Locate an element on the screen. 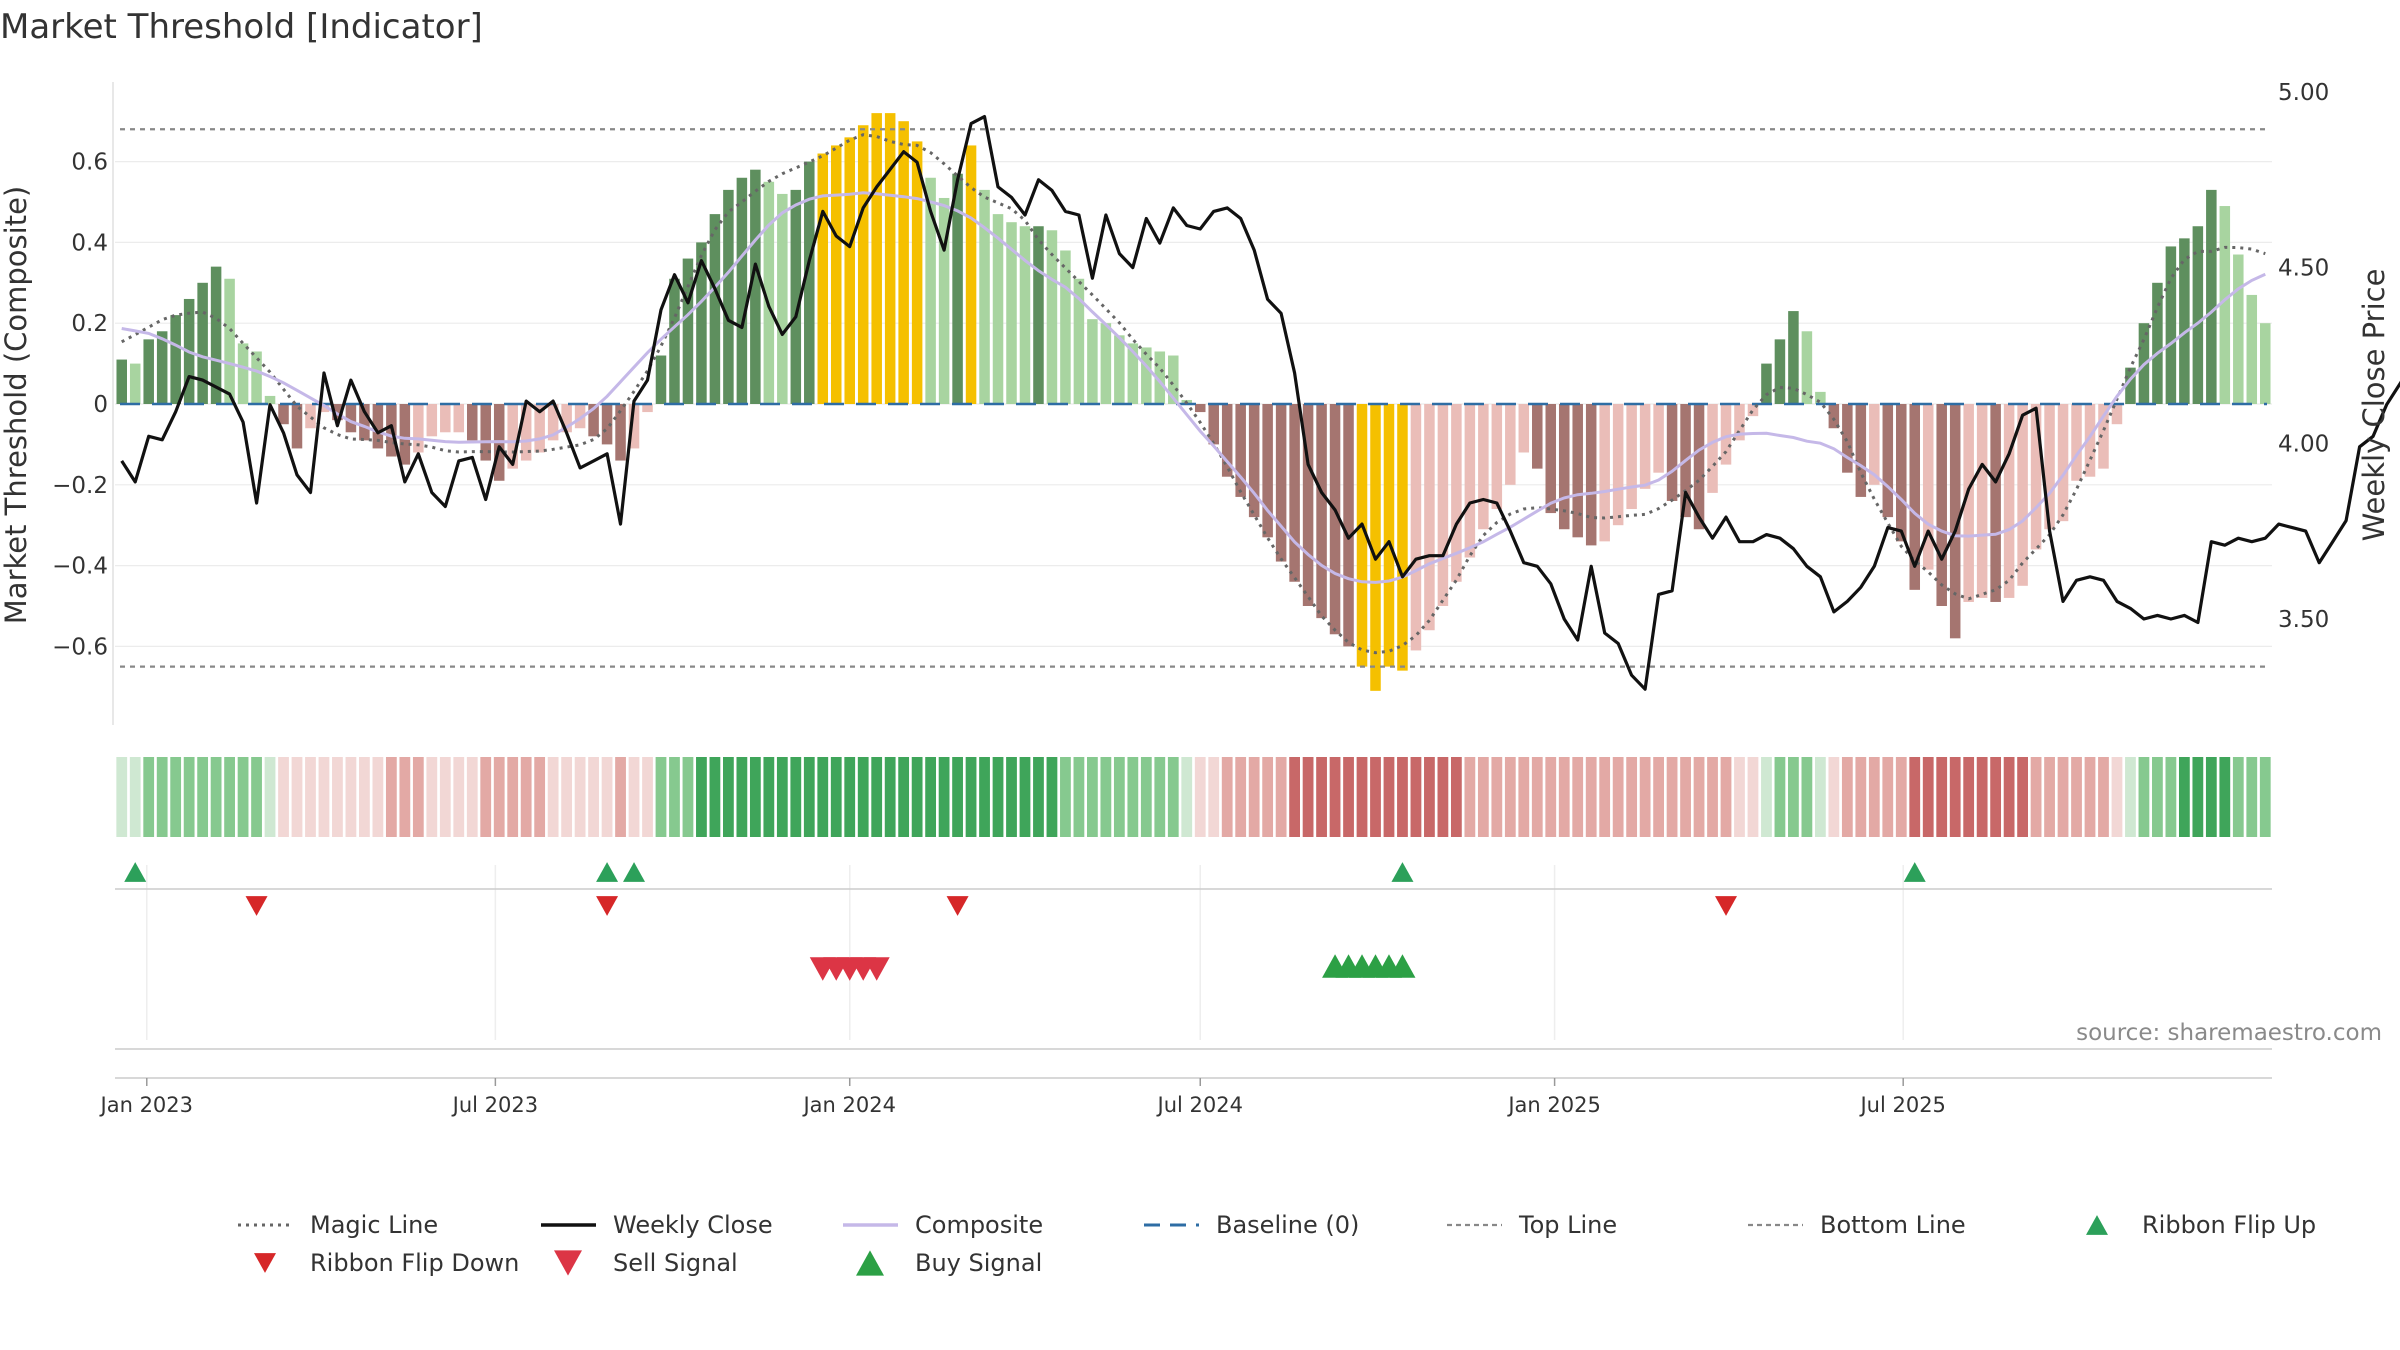  x-tick-label: Jul 2023 is located at coordinates (494, 1105).